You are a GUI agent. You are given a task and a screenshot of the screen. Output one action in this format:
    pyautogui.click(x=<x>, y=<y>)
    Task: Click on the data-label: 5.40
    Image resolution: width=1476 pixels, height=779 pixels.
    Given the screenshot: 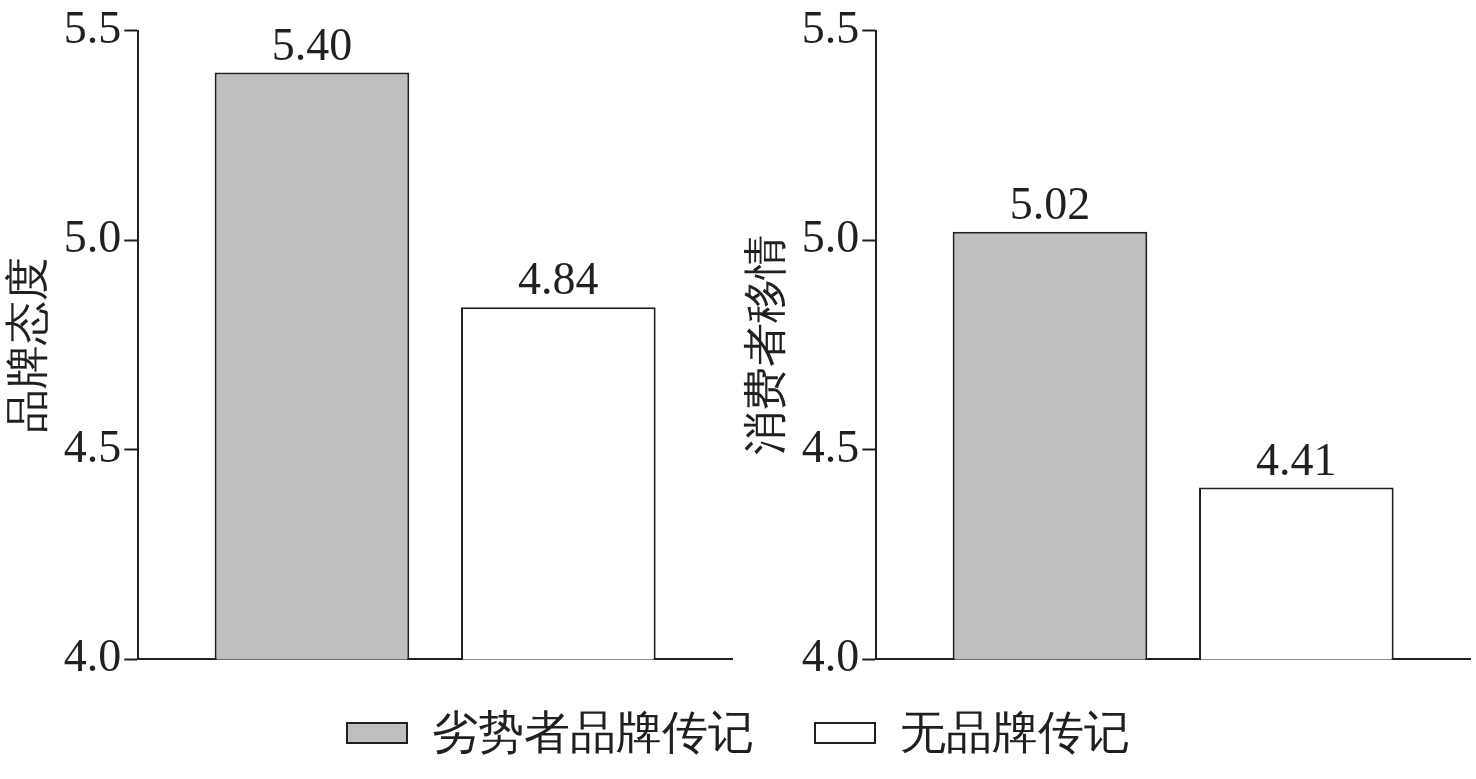 What is the action you would take?
    pyautogui.click(x=312, y=44)
    